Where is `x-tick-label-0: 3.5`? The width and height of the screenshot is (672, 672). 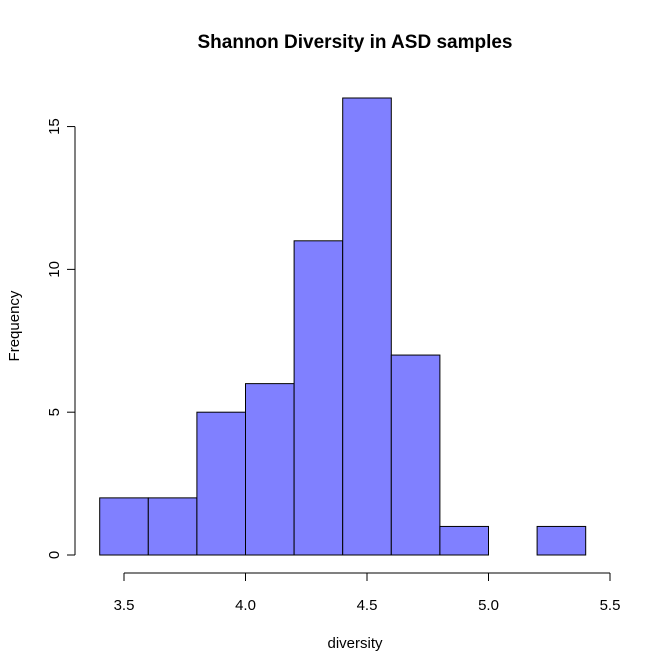
x-tick-label-0: 3.5 is located at coordinates (124, 605).